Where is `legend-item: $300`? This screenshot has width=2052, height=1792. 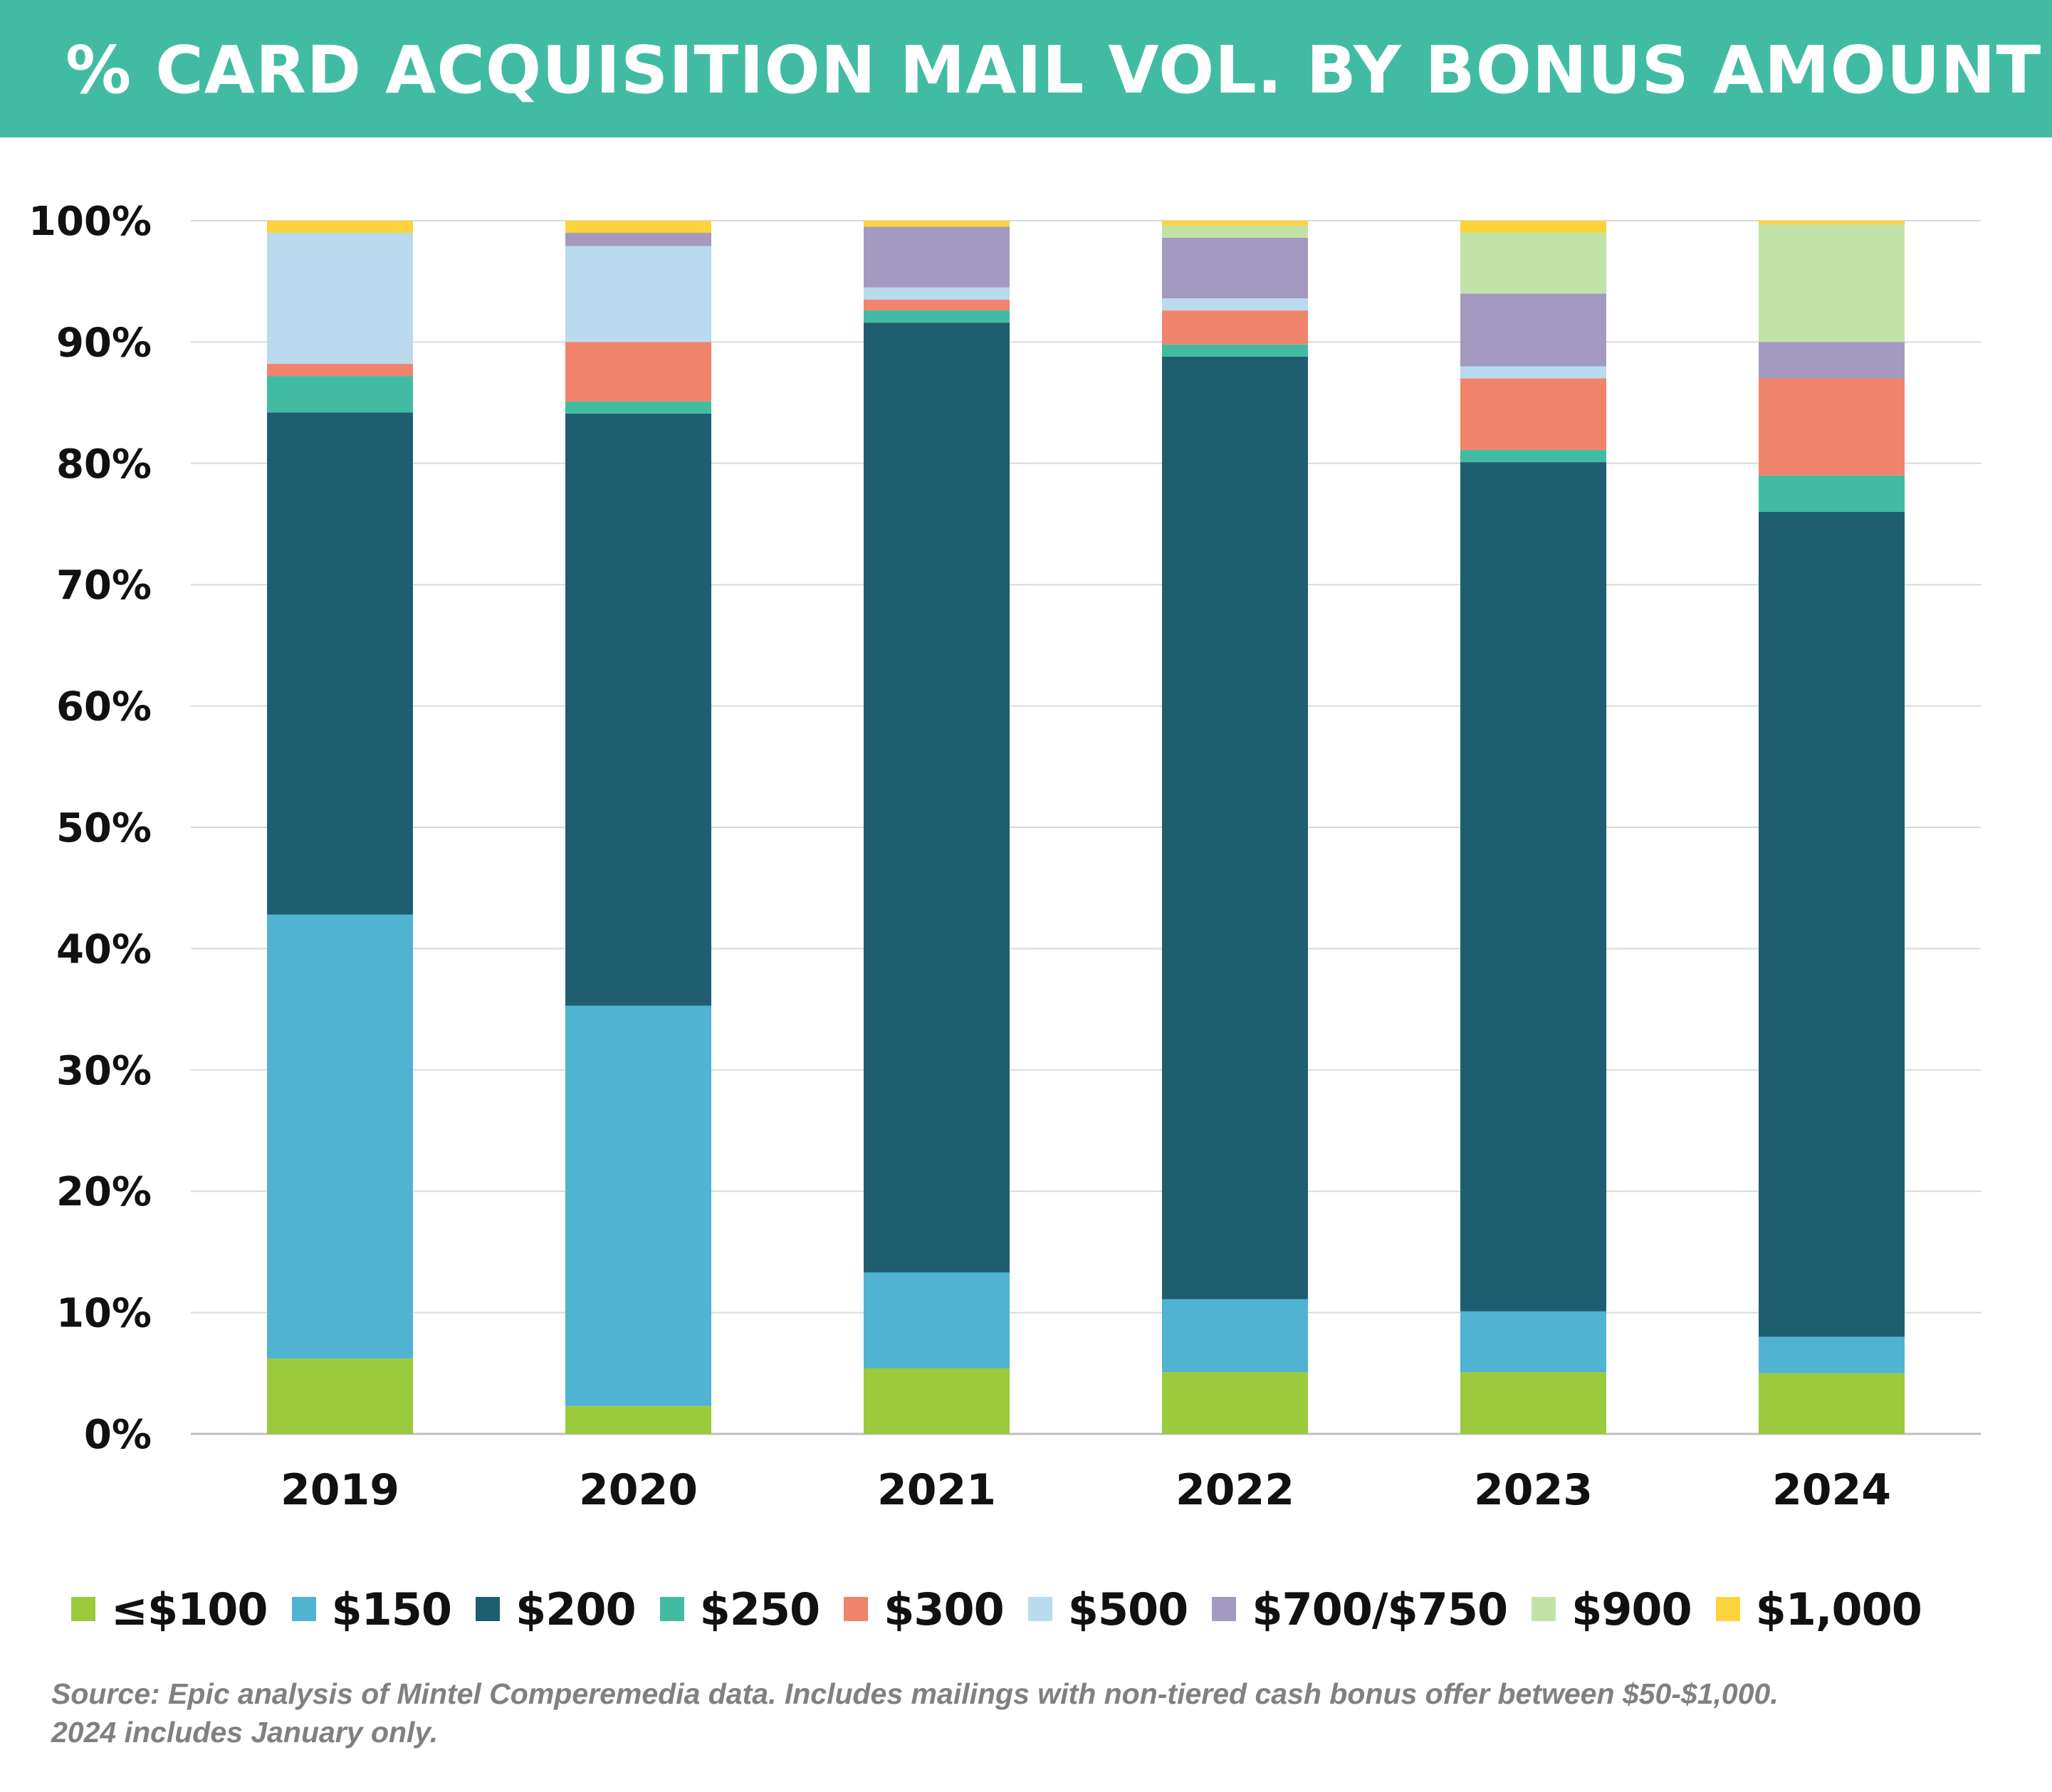
legend-item: $300 is located at coordinates (924, 1609).